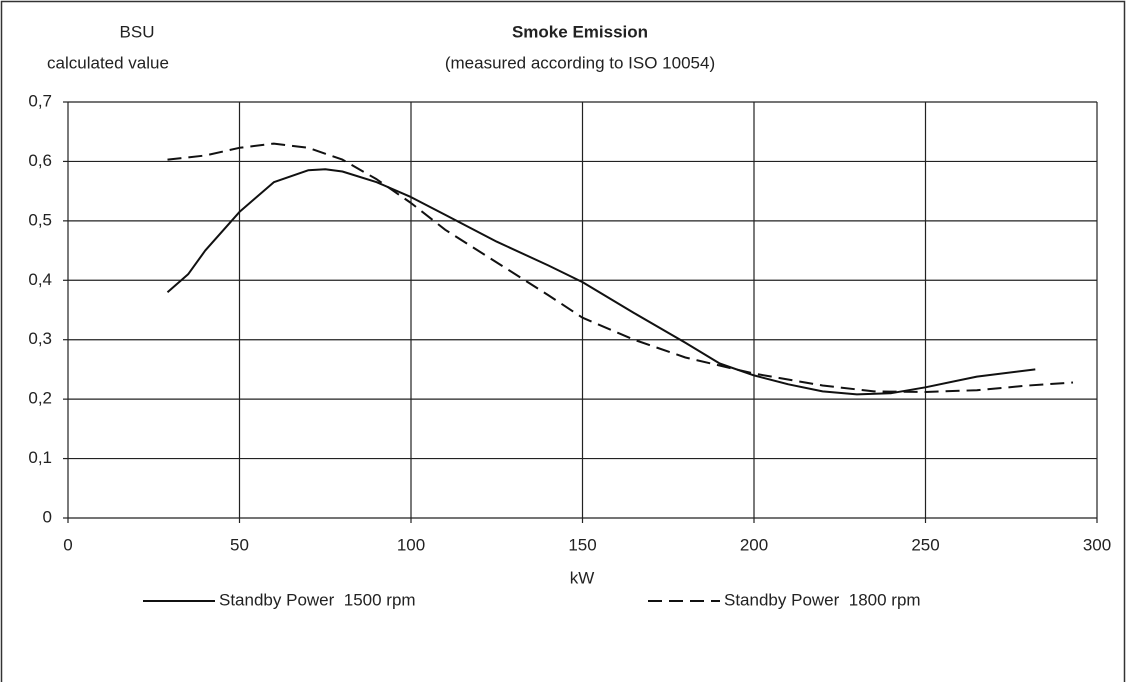  I want to click on legend-label: Standby Power 1500 rpm, so click(317, 599).